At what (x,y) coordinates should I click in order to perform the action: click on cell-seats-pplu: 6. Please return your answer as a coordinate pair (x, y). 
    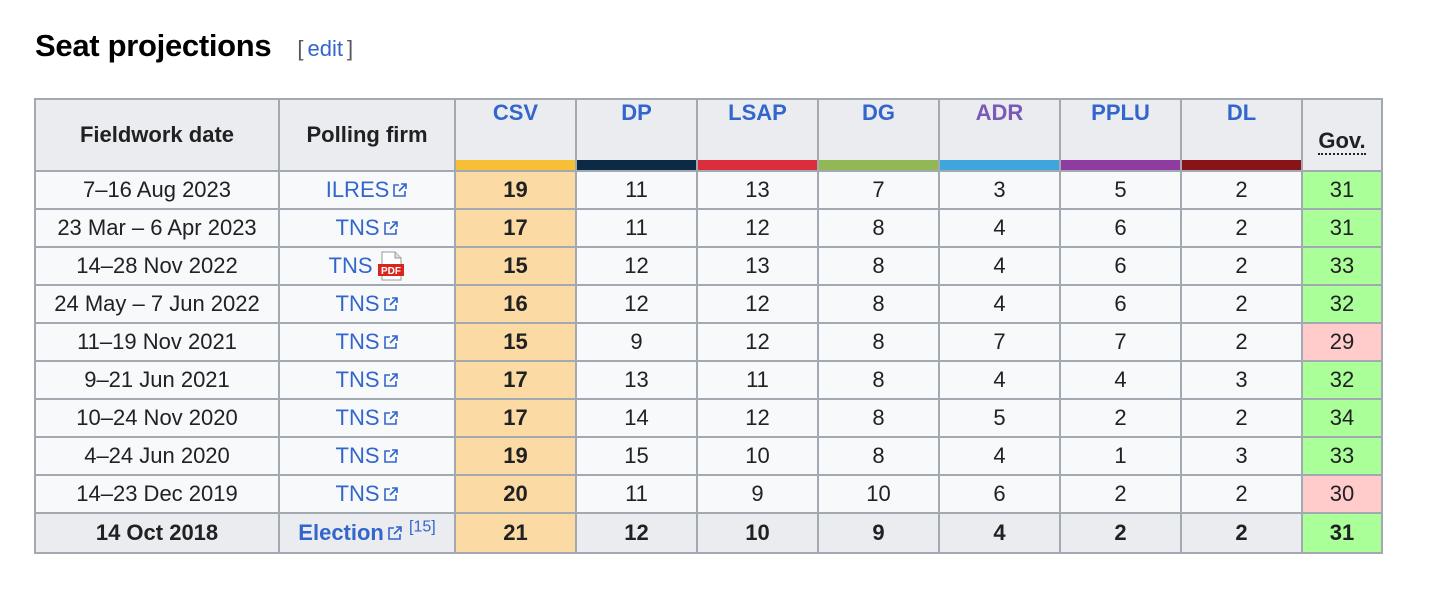
    Looking at the image, I should click on (1120, 266).